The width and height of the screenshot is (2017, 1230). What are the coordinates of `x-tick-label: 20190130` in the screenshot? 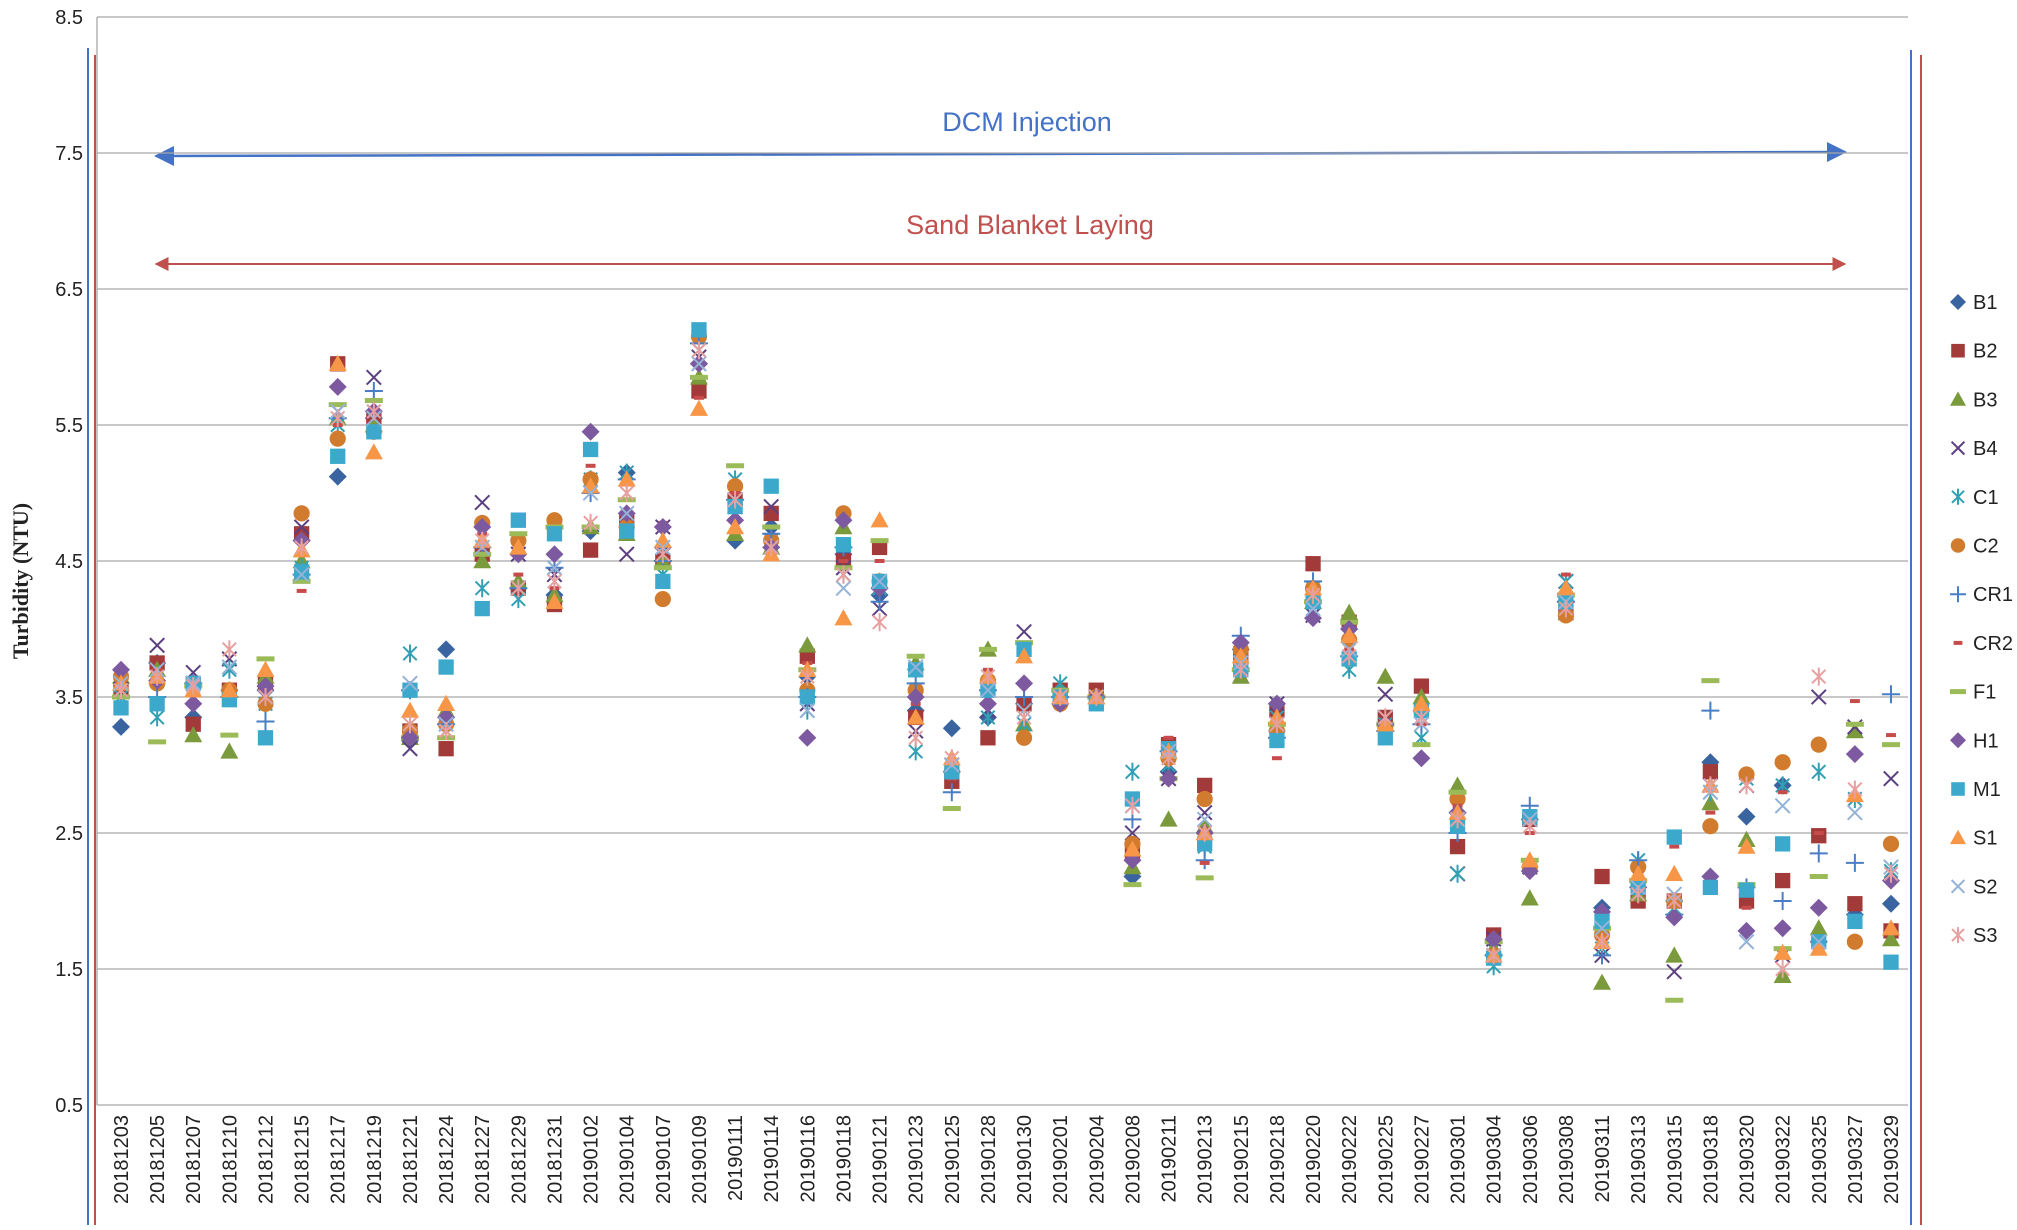 It's located at (1025, 1159).